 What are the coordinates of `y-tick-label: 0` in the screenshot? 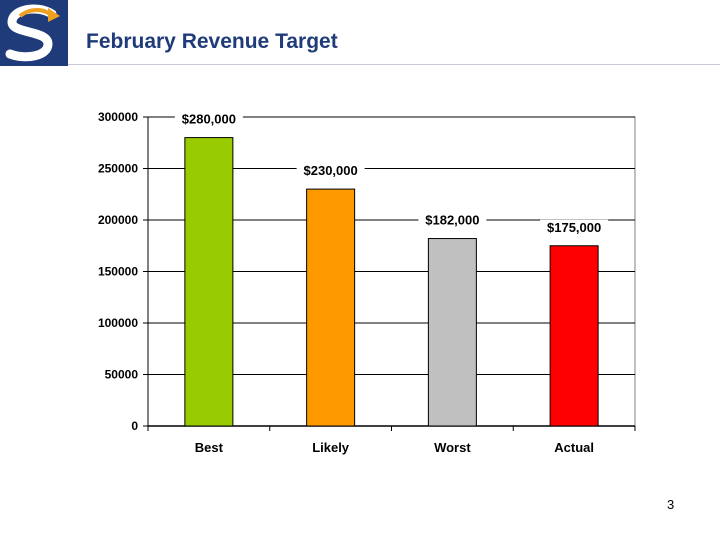 It's located at (134, 426).